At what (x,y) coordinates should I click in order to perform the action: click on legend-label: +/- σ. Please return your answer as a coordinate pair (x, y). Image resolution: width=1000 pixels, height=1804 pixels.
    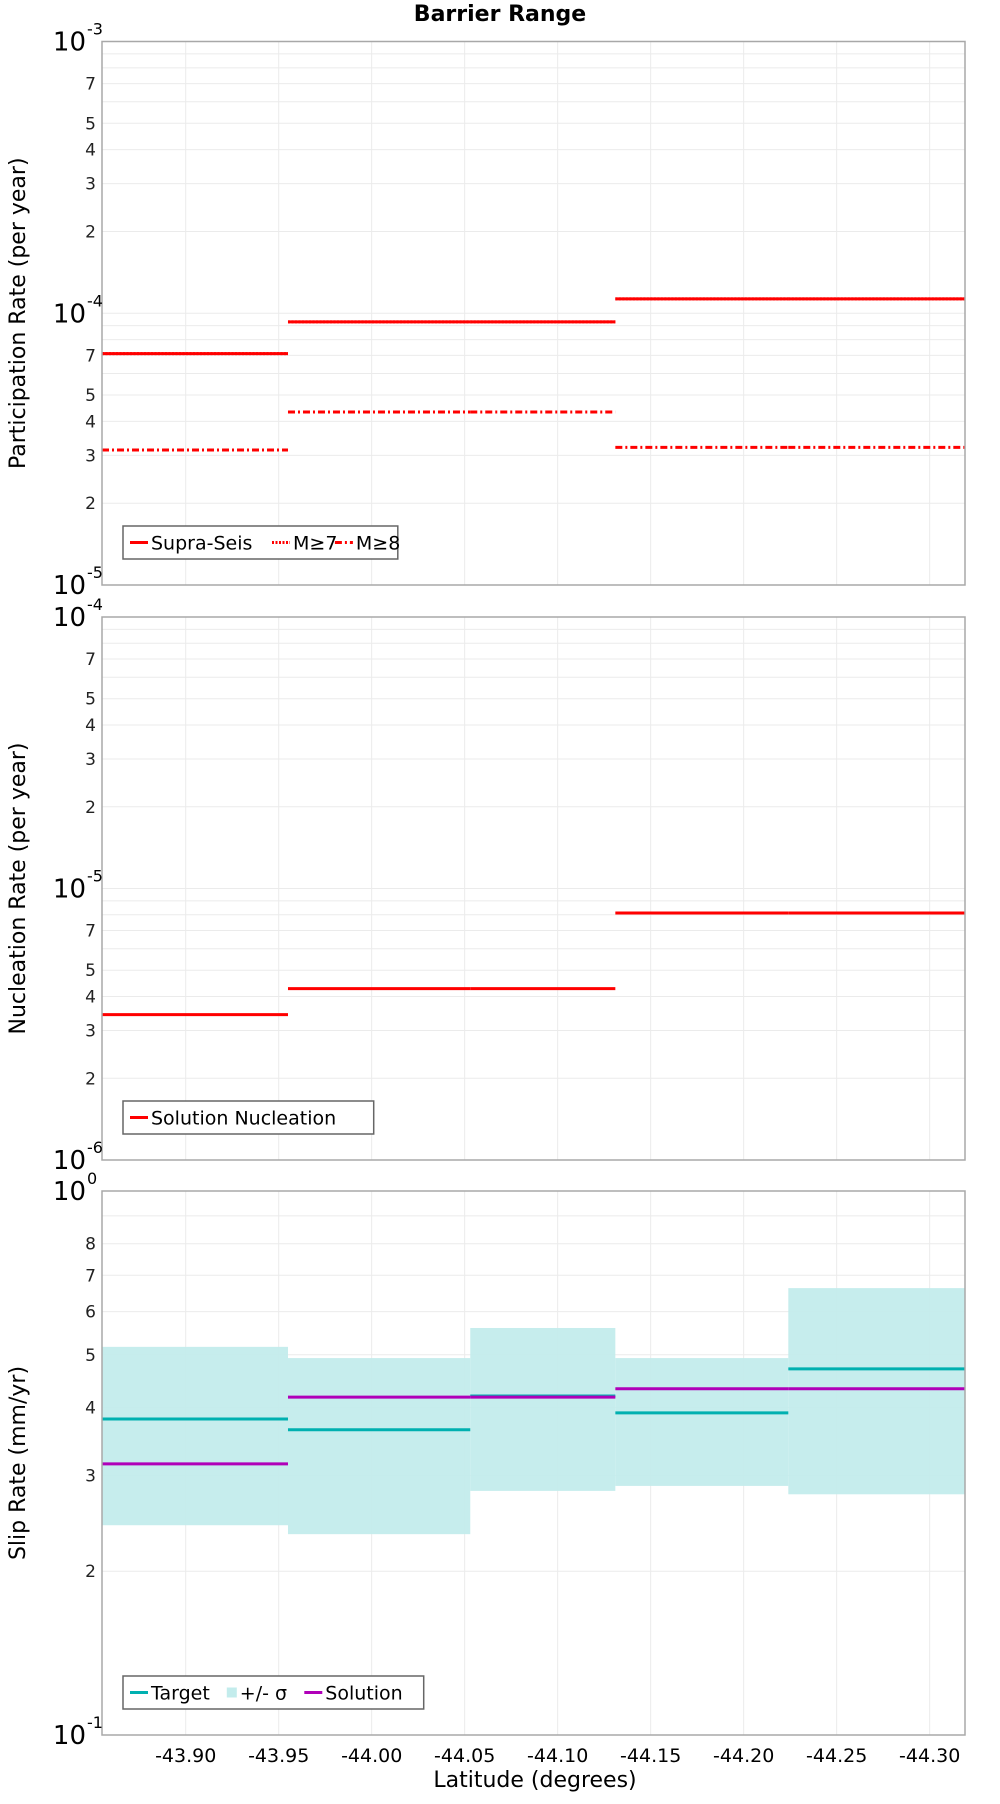
    Looking at the image, I should click on (263, 1694).